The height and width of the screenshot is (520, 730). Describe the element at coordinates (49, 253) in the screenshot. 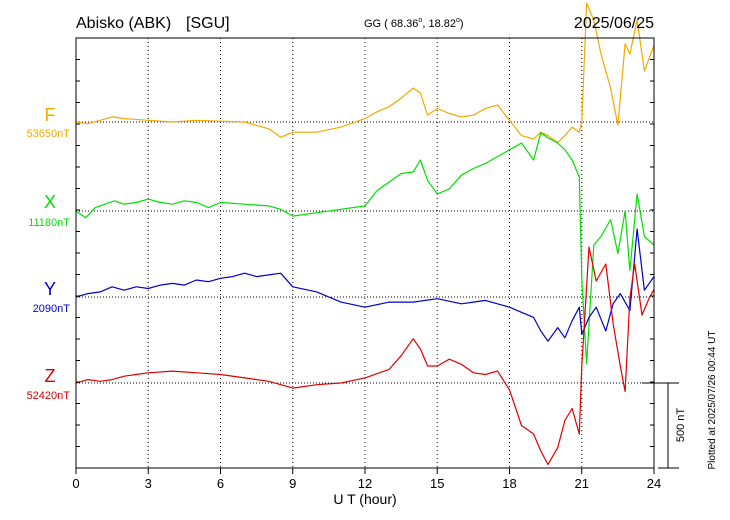

I see `series-labels: F 53650nT X 11180nT Y 2090nT Z 52420nT` at that location.